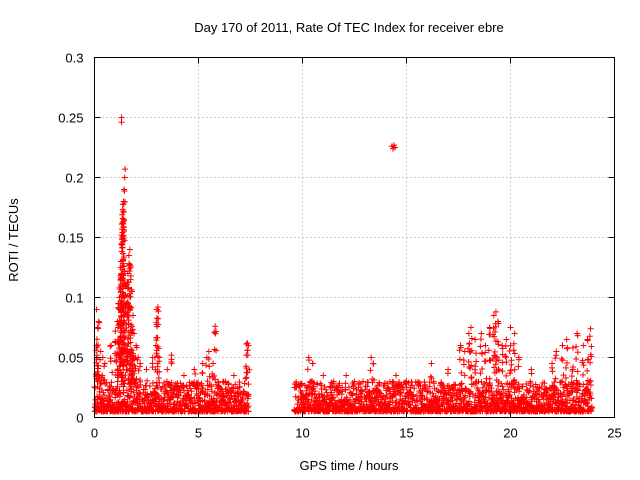 Image resolution: width=640 pixels, height=480 pixels. I want to click on y-tick-label: 0.05, so click(70, 358).